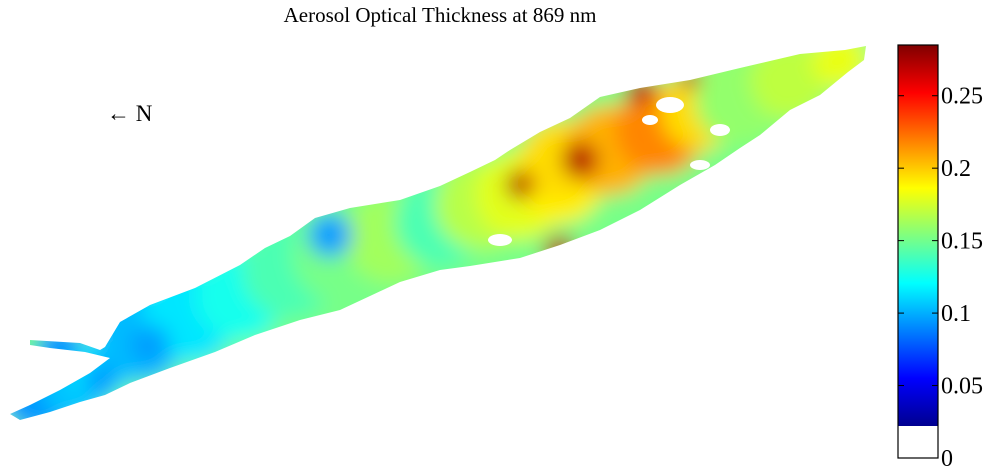  Describe the element at coordinates (918, 442) in the screenshot. I see `colorbar-nodata-swatch` at that location.